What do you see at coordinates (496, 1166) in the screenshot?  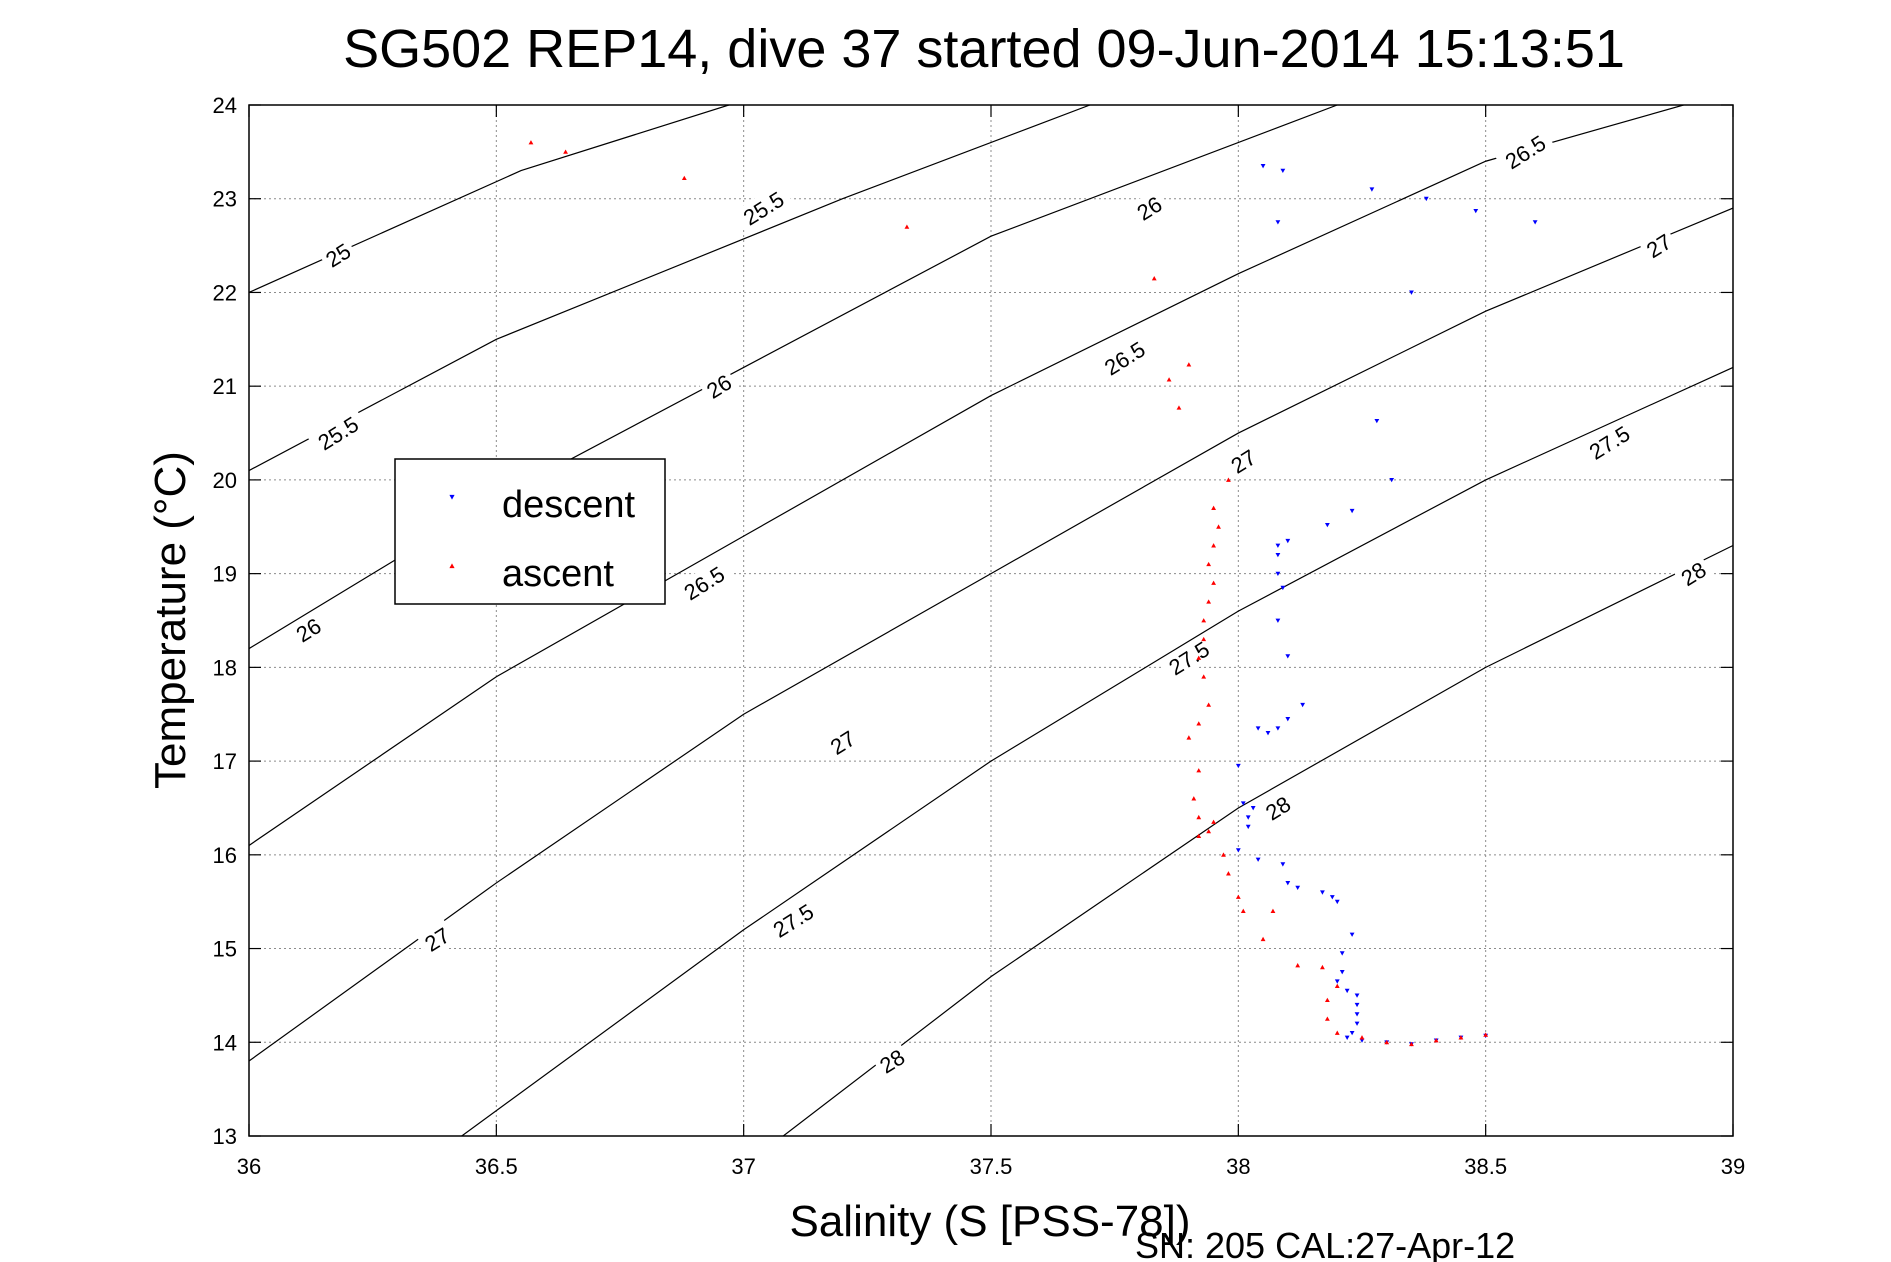 I see `x-tick-label: 36.5` at bounding box center [496, 1166].